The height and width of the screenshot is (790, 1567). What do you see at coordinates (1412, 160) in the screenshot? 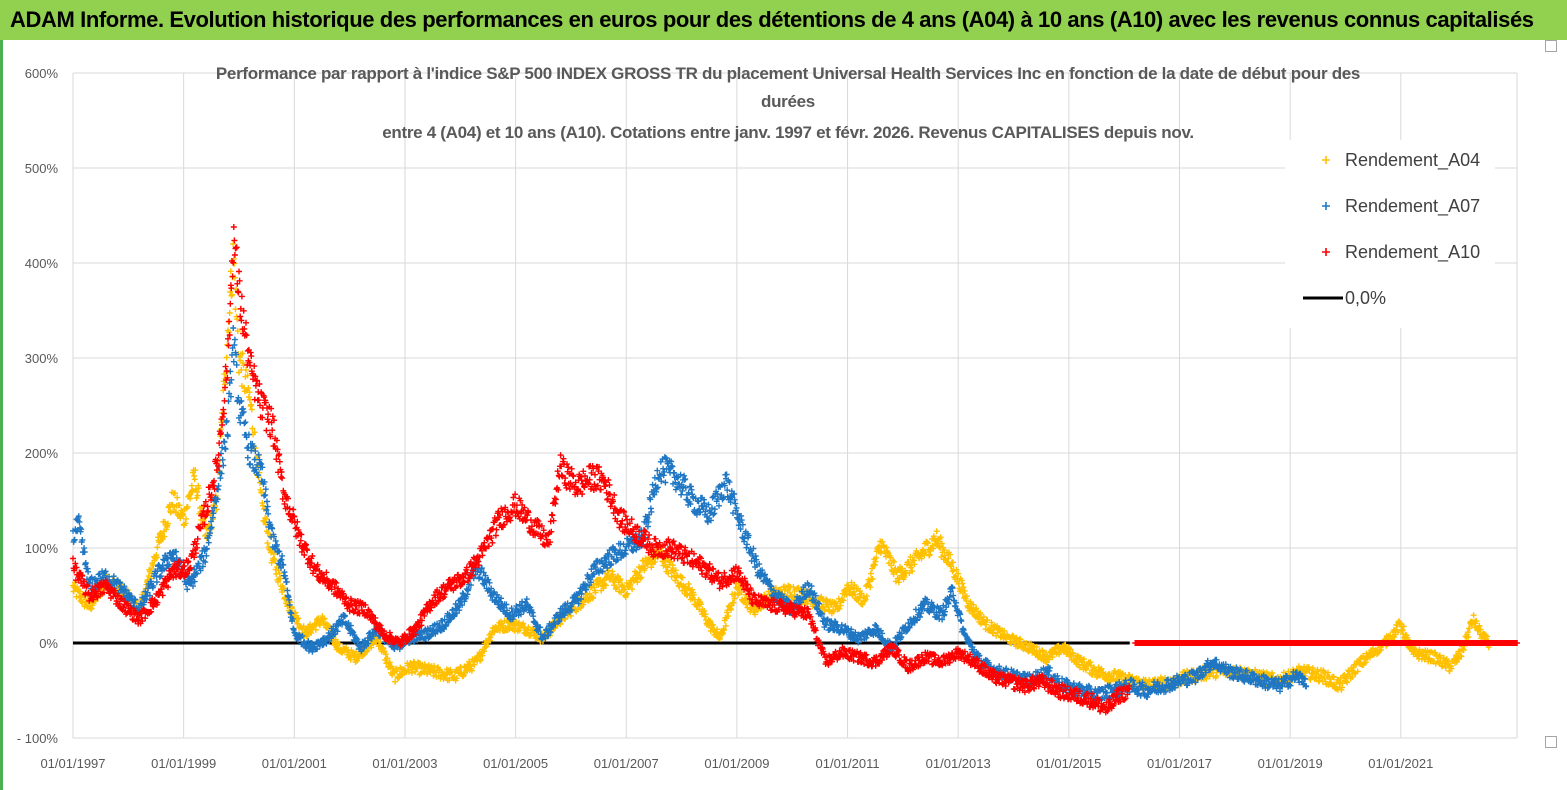
I see `legend-label: Rendement_A04` at bounding box center [1412, 160].